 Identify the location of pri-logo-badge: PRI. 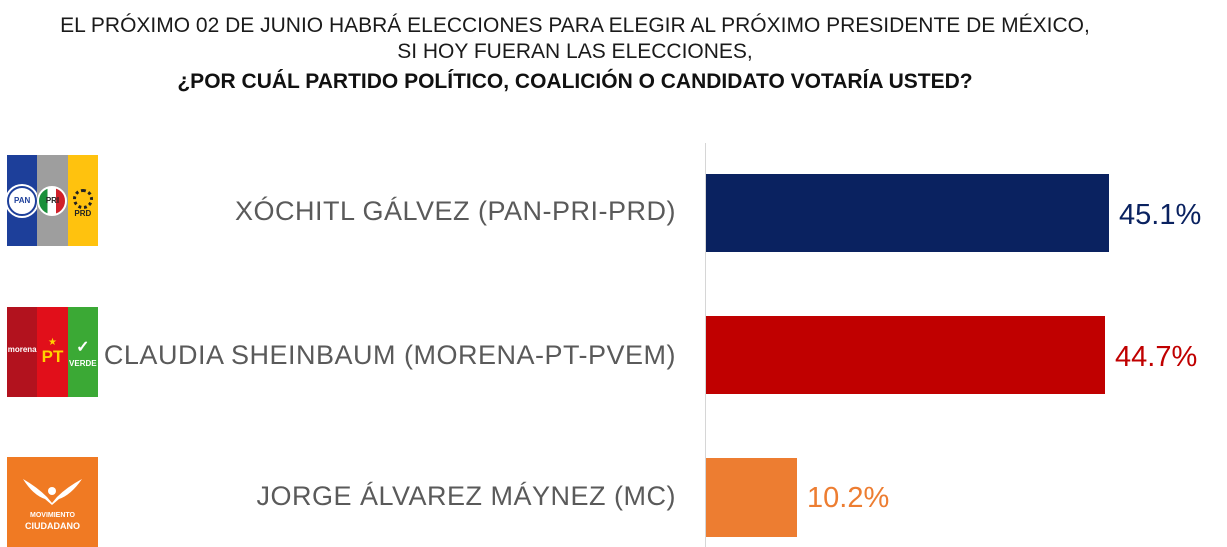
(52, 200).